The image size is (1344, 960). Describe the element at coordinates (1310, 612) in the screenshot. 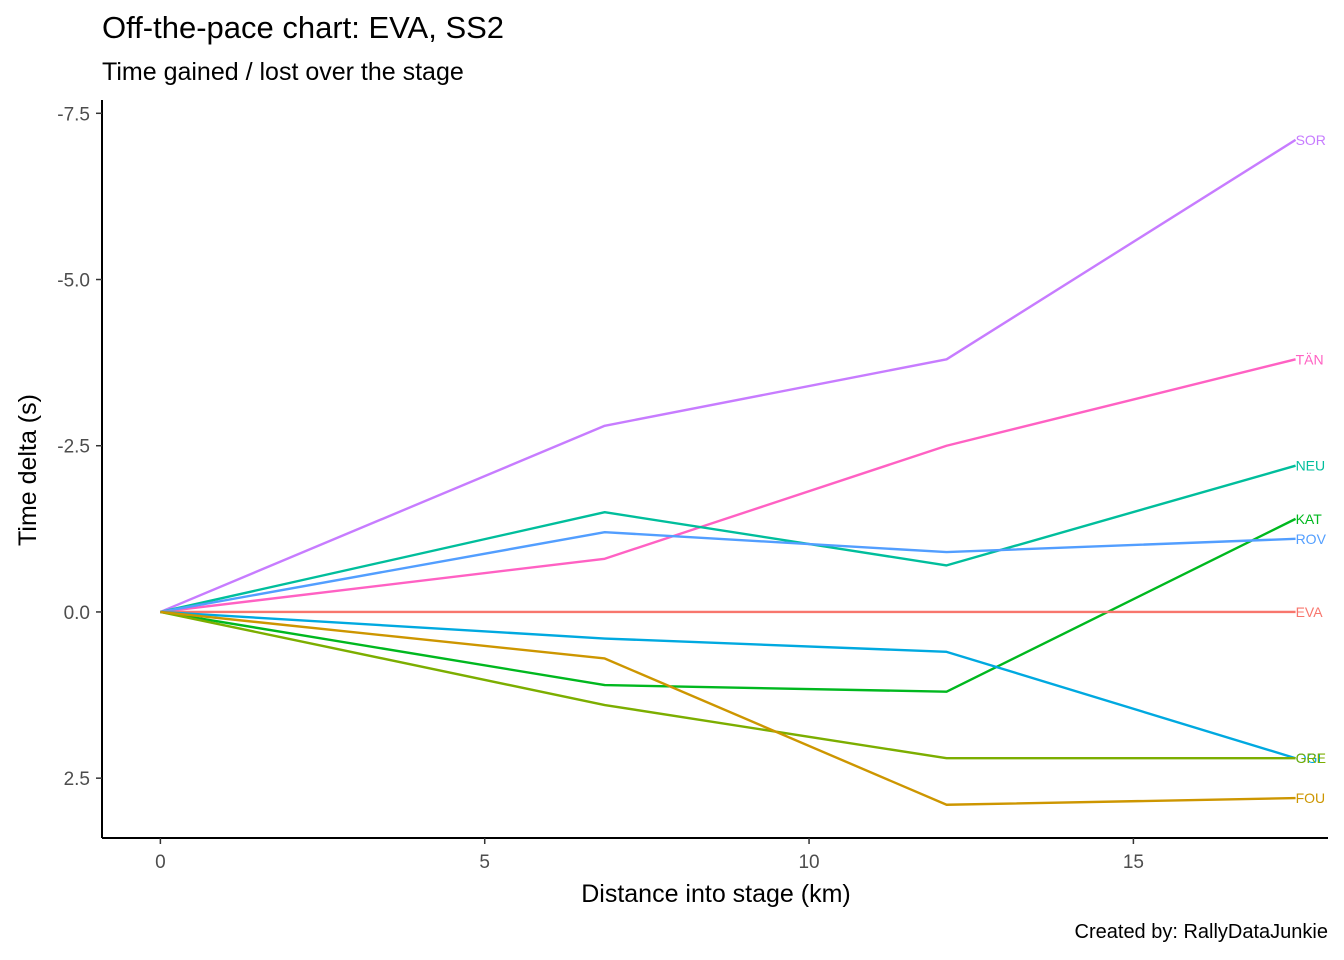

I see `series-label-eva: EVA` at that location.